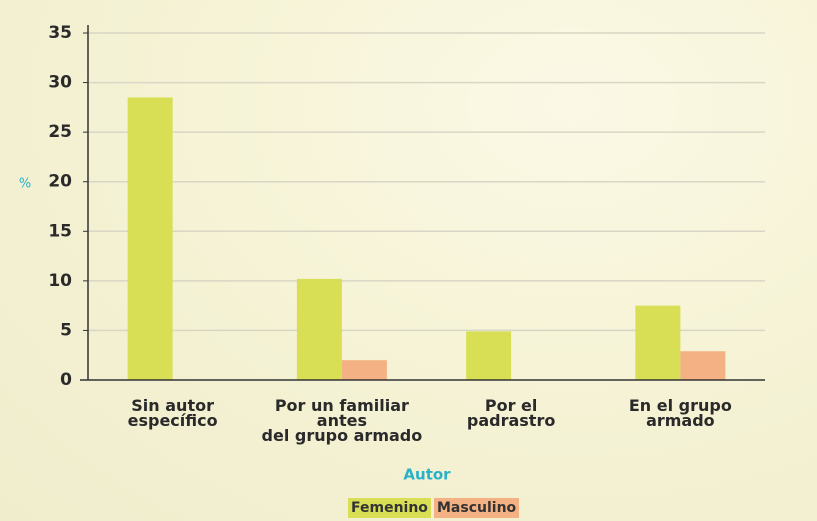  I want to click on y-tick-label: 10, so click(60, 281).